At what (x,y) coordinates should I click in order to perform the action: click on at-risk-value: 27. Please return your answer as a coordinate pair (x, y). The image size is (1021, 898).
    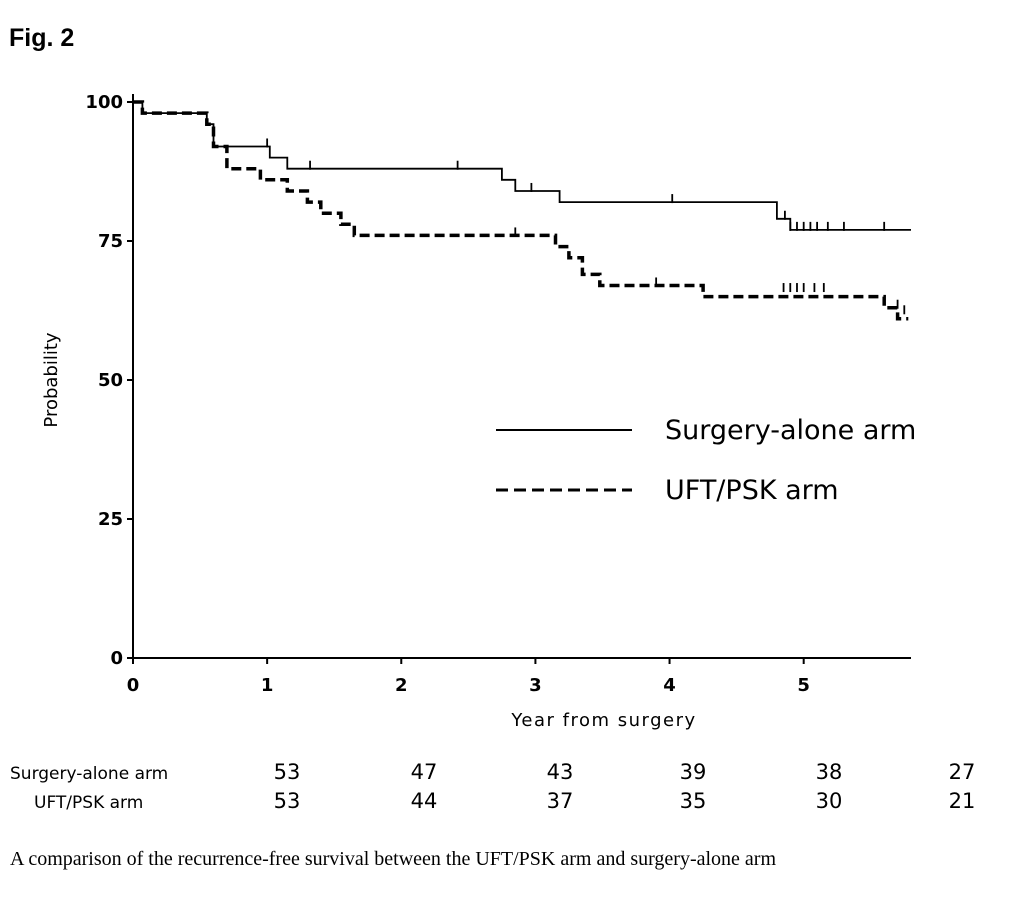
    Looking at the image, I should click on (962, 772).